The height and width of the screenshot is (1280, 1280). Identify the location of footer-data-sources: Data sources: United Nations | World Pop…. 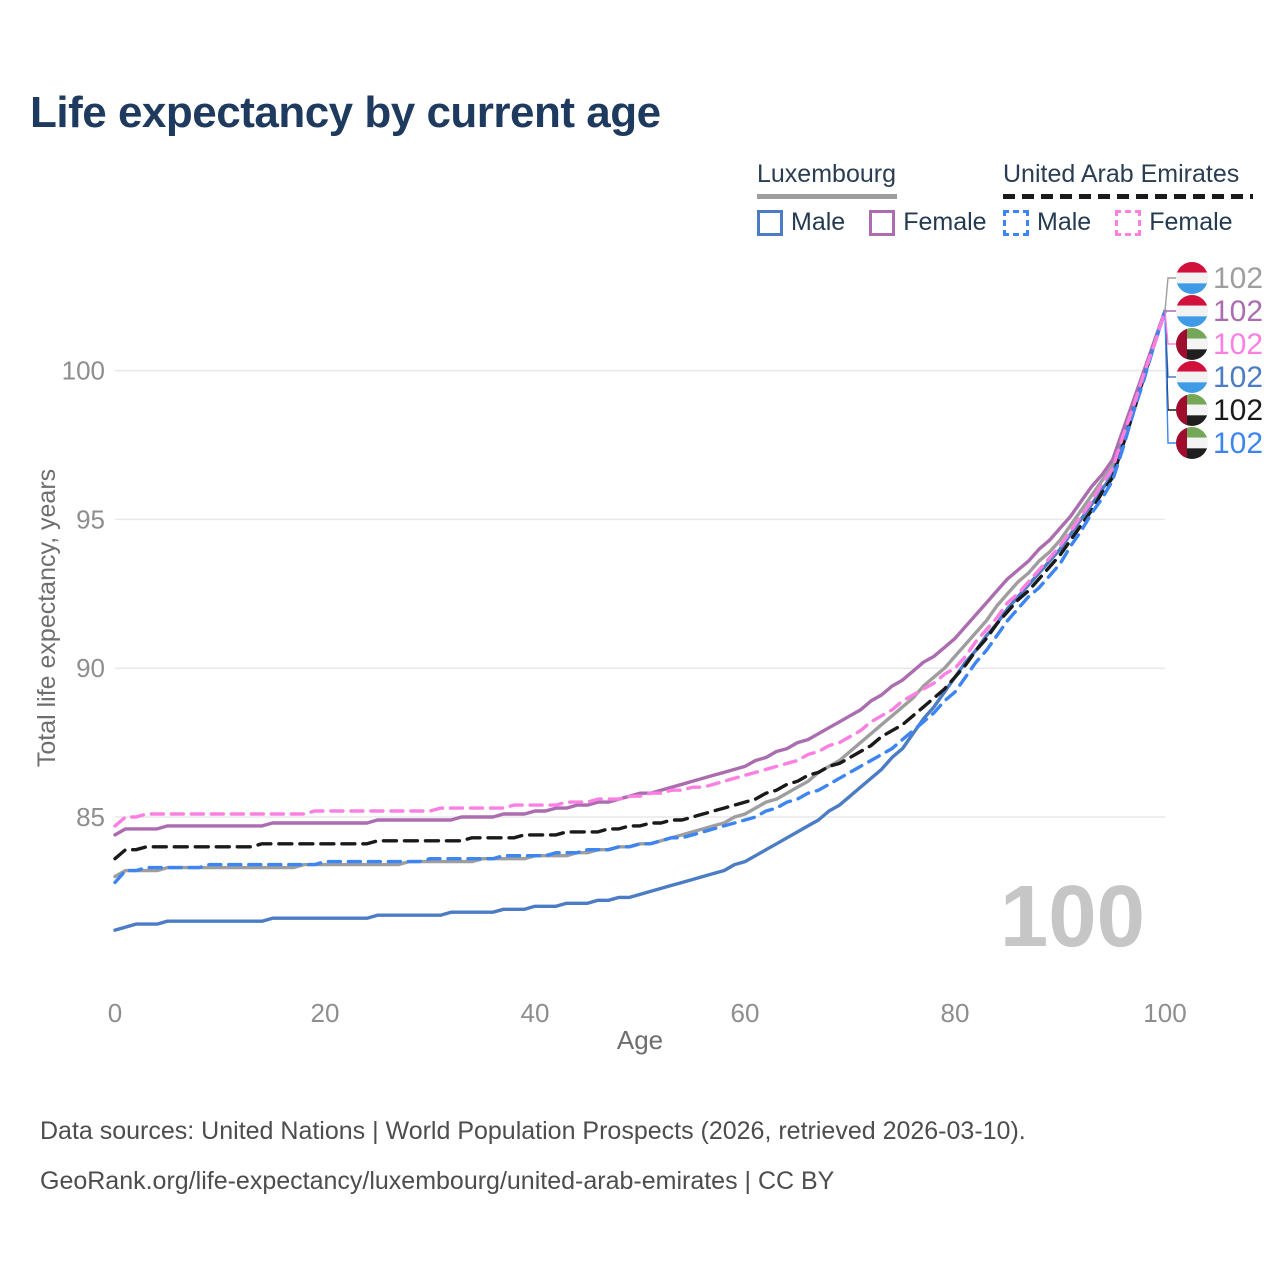
(533, 1131).